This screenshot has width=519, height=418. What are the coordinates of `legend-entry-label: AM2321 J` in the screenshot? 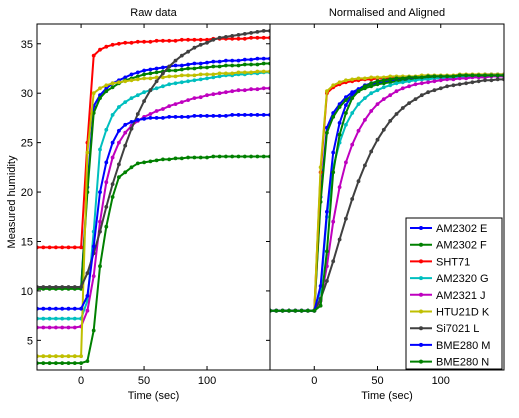 It's located at (461, 296).